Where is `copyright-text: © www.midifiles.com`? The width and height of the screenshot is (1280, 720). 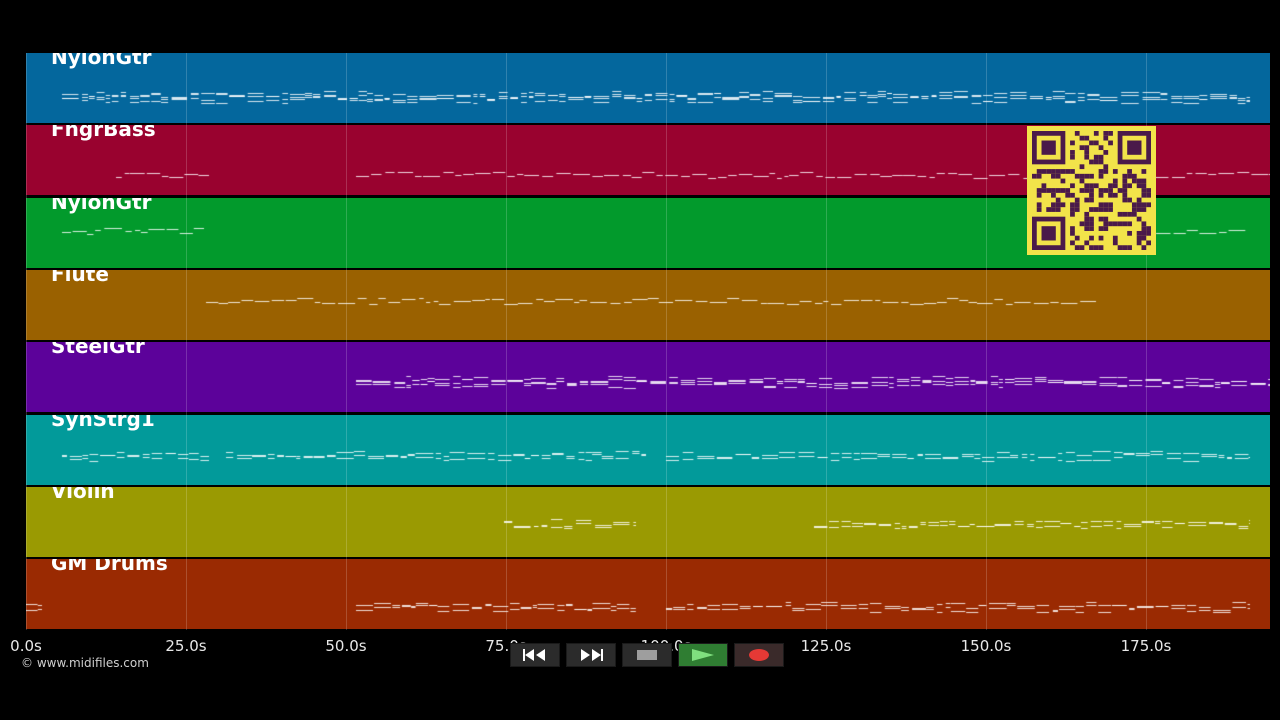
copyright-text: © www.midifiles.com is located at coordinates (85, 663).